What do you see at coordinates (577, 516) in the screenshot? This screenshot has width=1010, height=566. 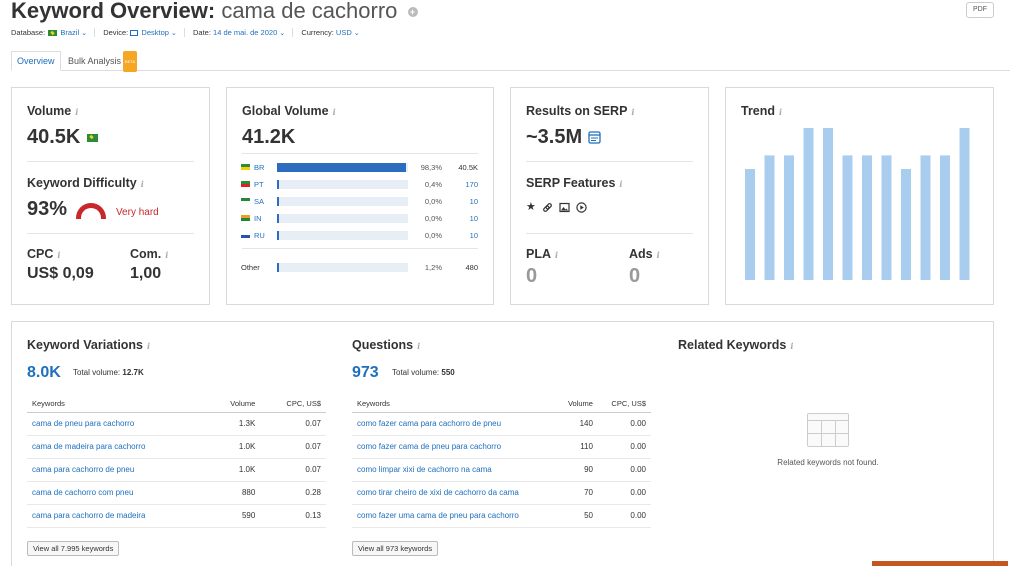 I see `volume-cell: 50` at bounding box center [577, 516].